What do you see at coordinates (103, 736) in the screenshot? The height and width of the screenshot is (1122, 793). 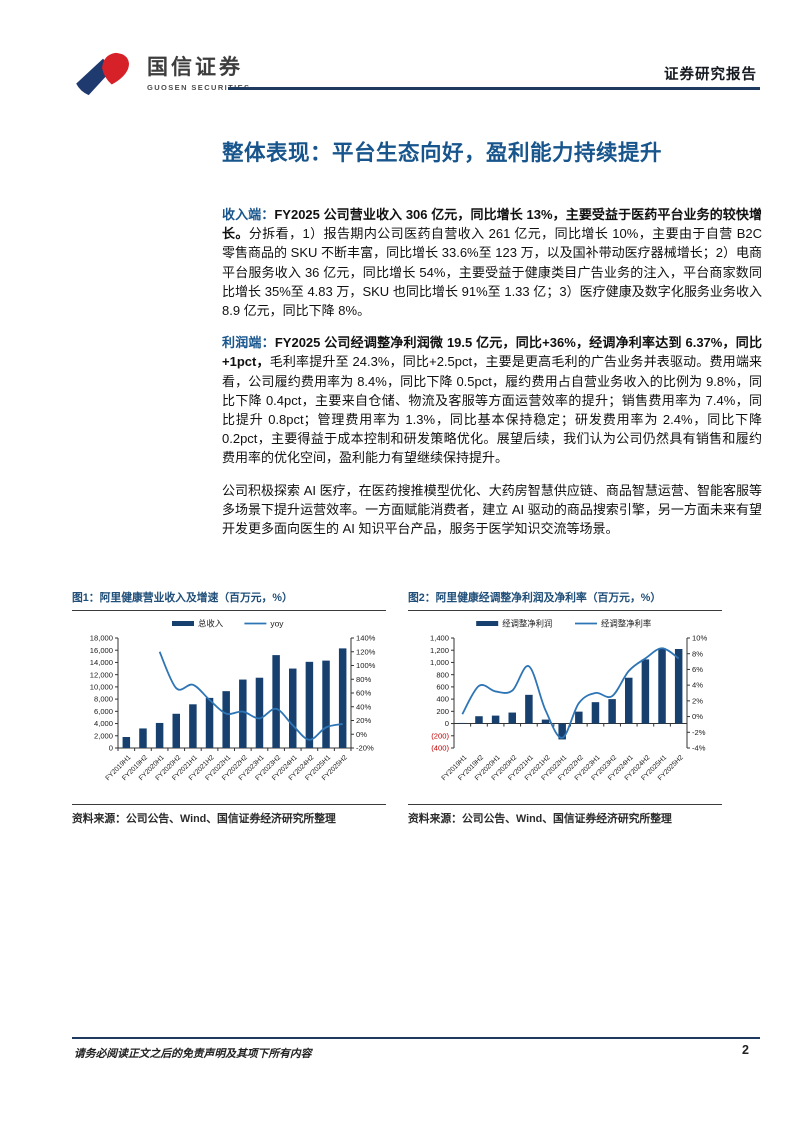 I see `svg-text: 2,000` at bounding box center [103, 736].